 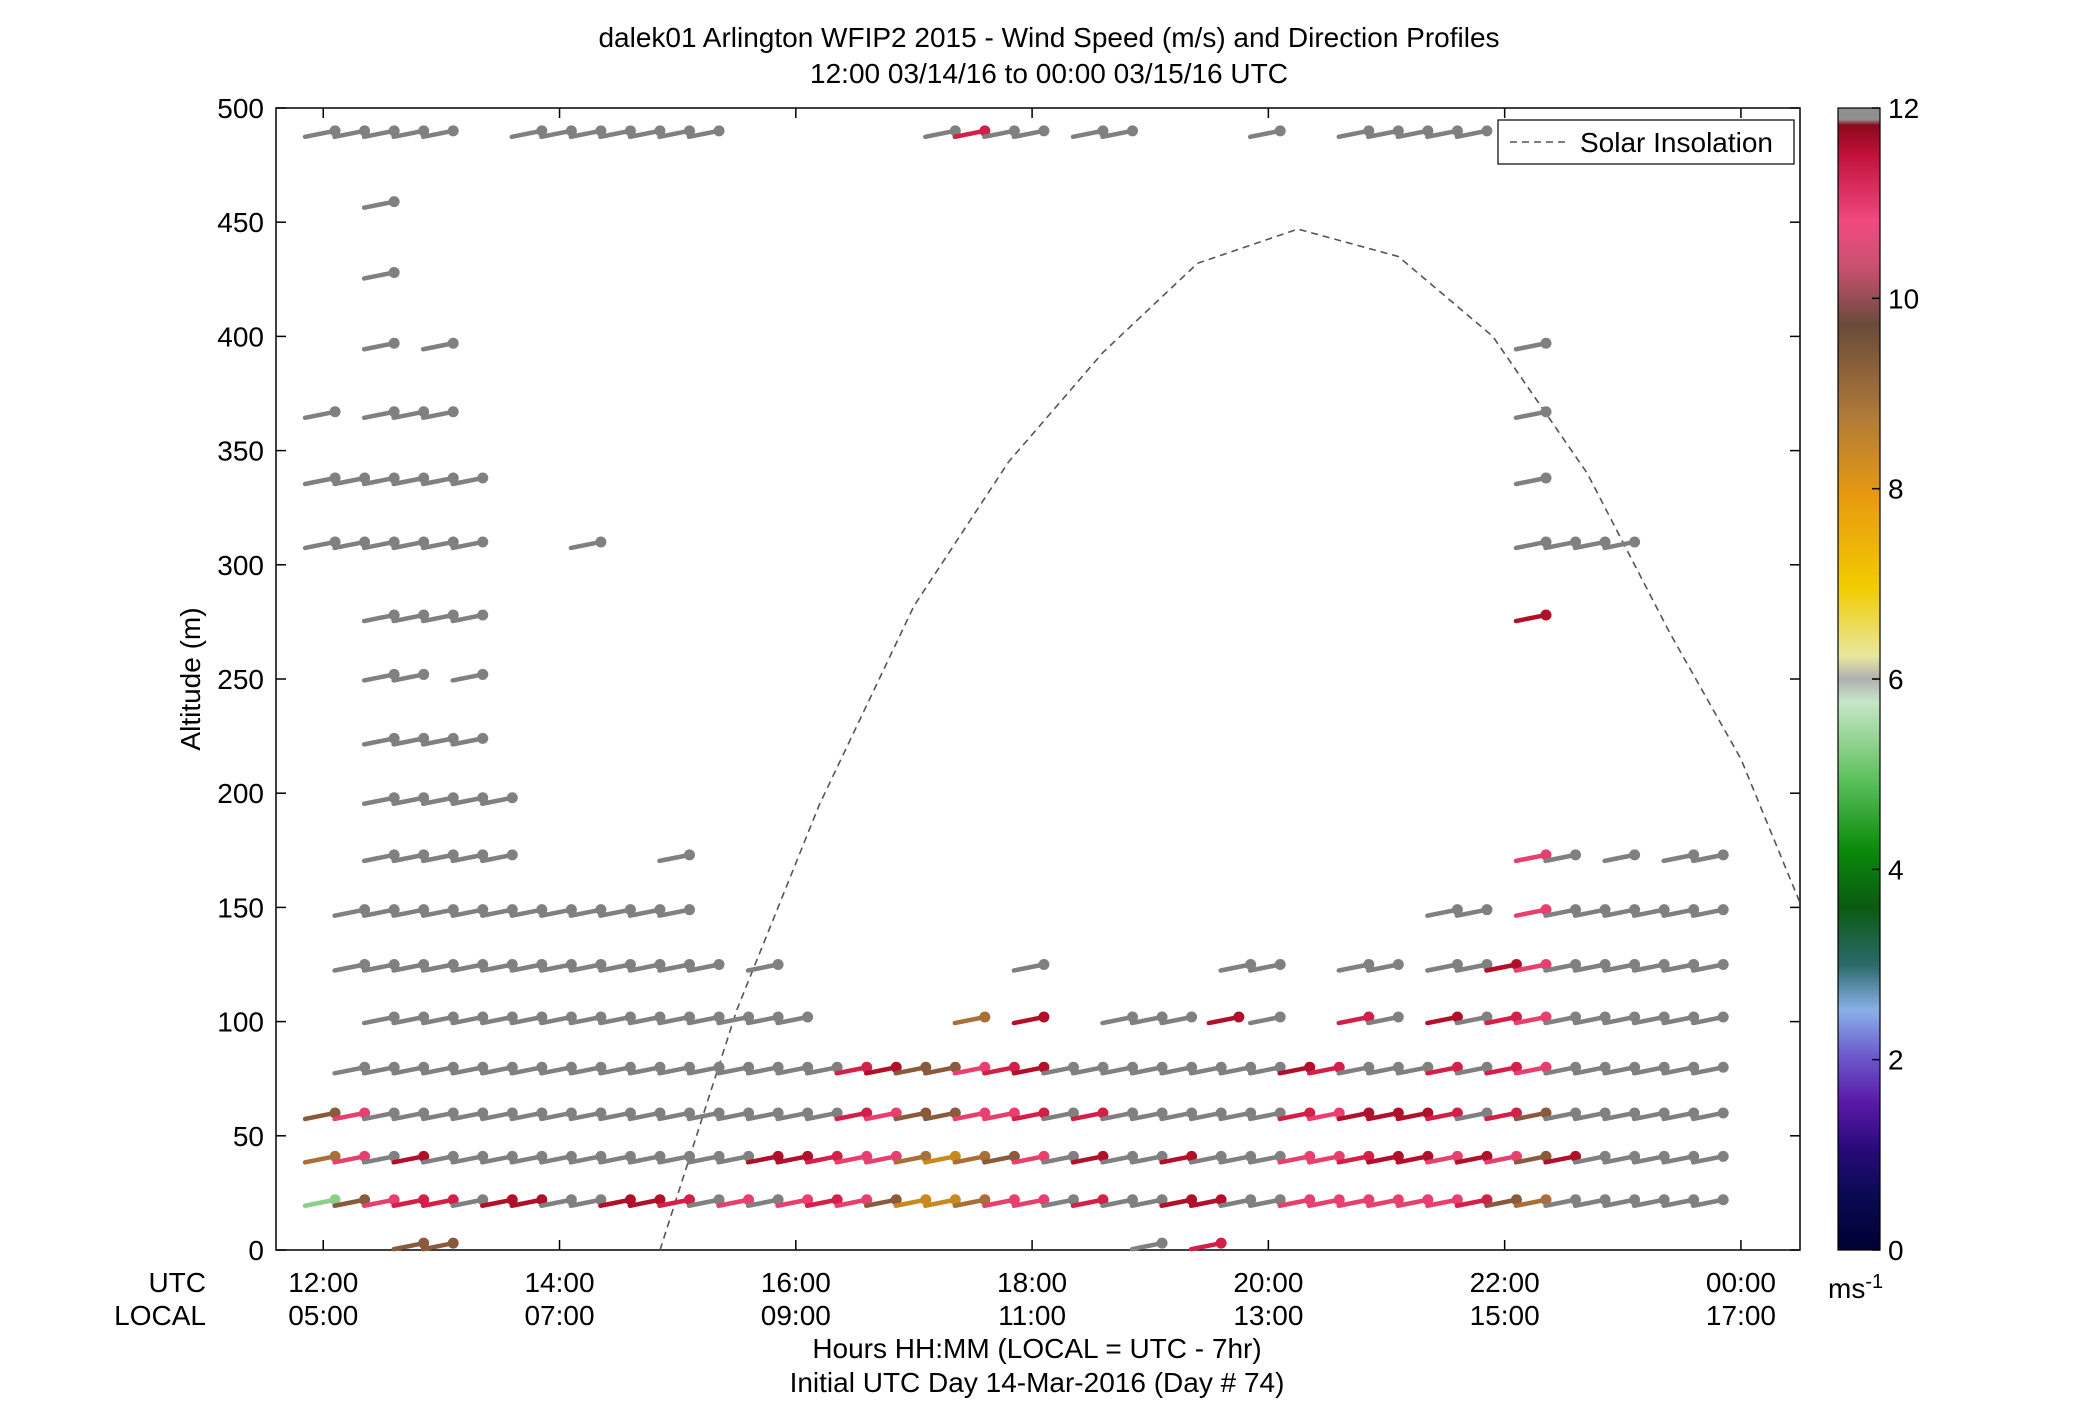 I want to click on x-axis-label: Hours HH:MM (LOCAL = UTC - 7hr), so click(x=1036, y=1348).